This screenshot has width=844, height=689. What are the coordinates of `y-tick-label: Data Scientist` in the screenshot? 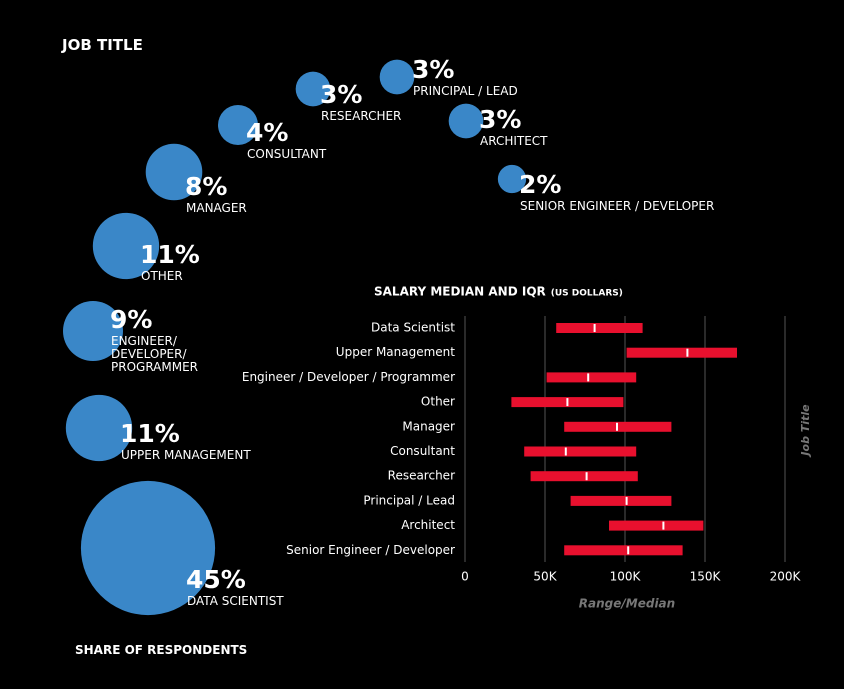 It's located at (413, 328).